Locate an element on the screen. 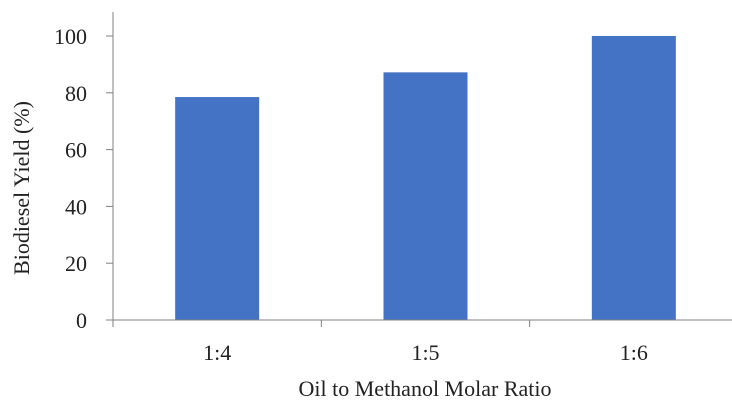 This screenshot has width=732, height=404. x-tick-label: 1:5 is located at coordinates (425, 352).